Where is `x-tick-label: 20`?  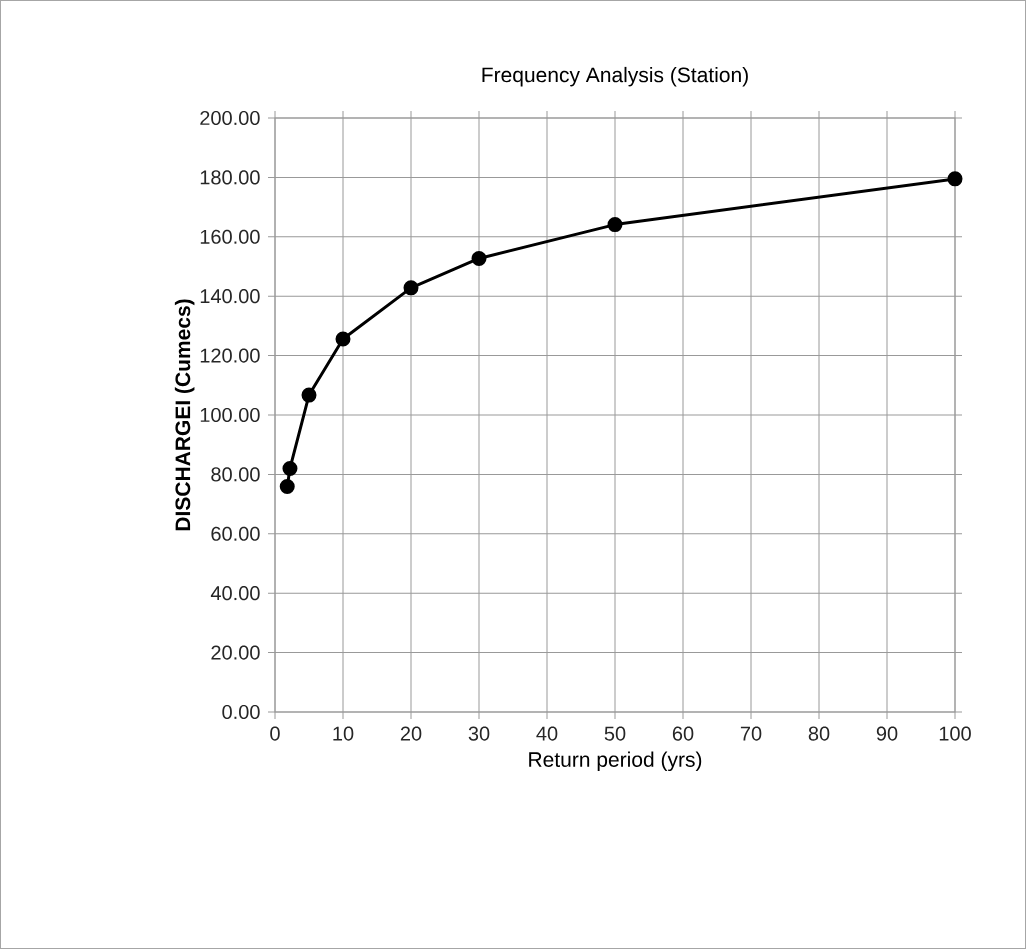 x-tick-label: 20 is located at coordinates (411, 733).